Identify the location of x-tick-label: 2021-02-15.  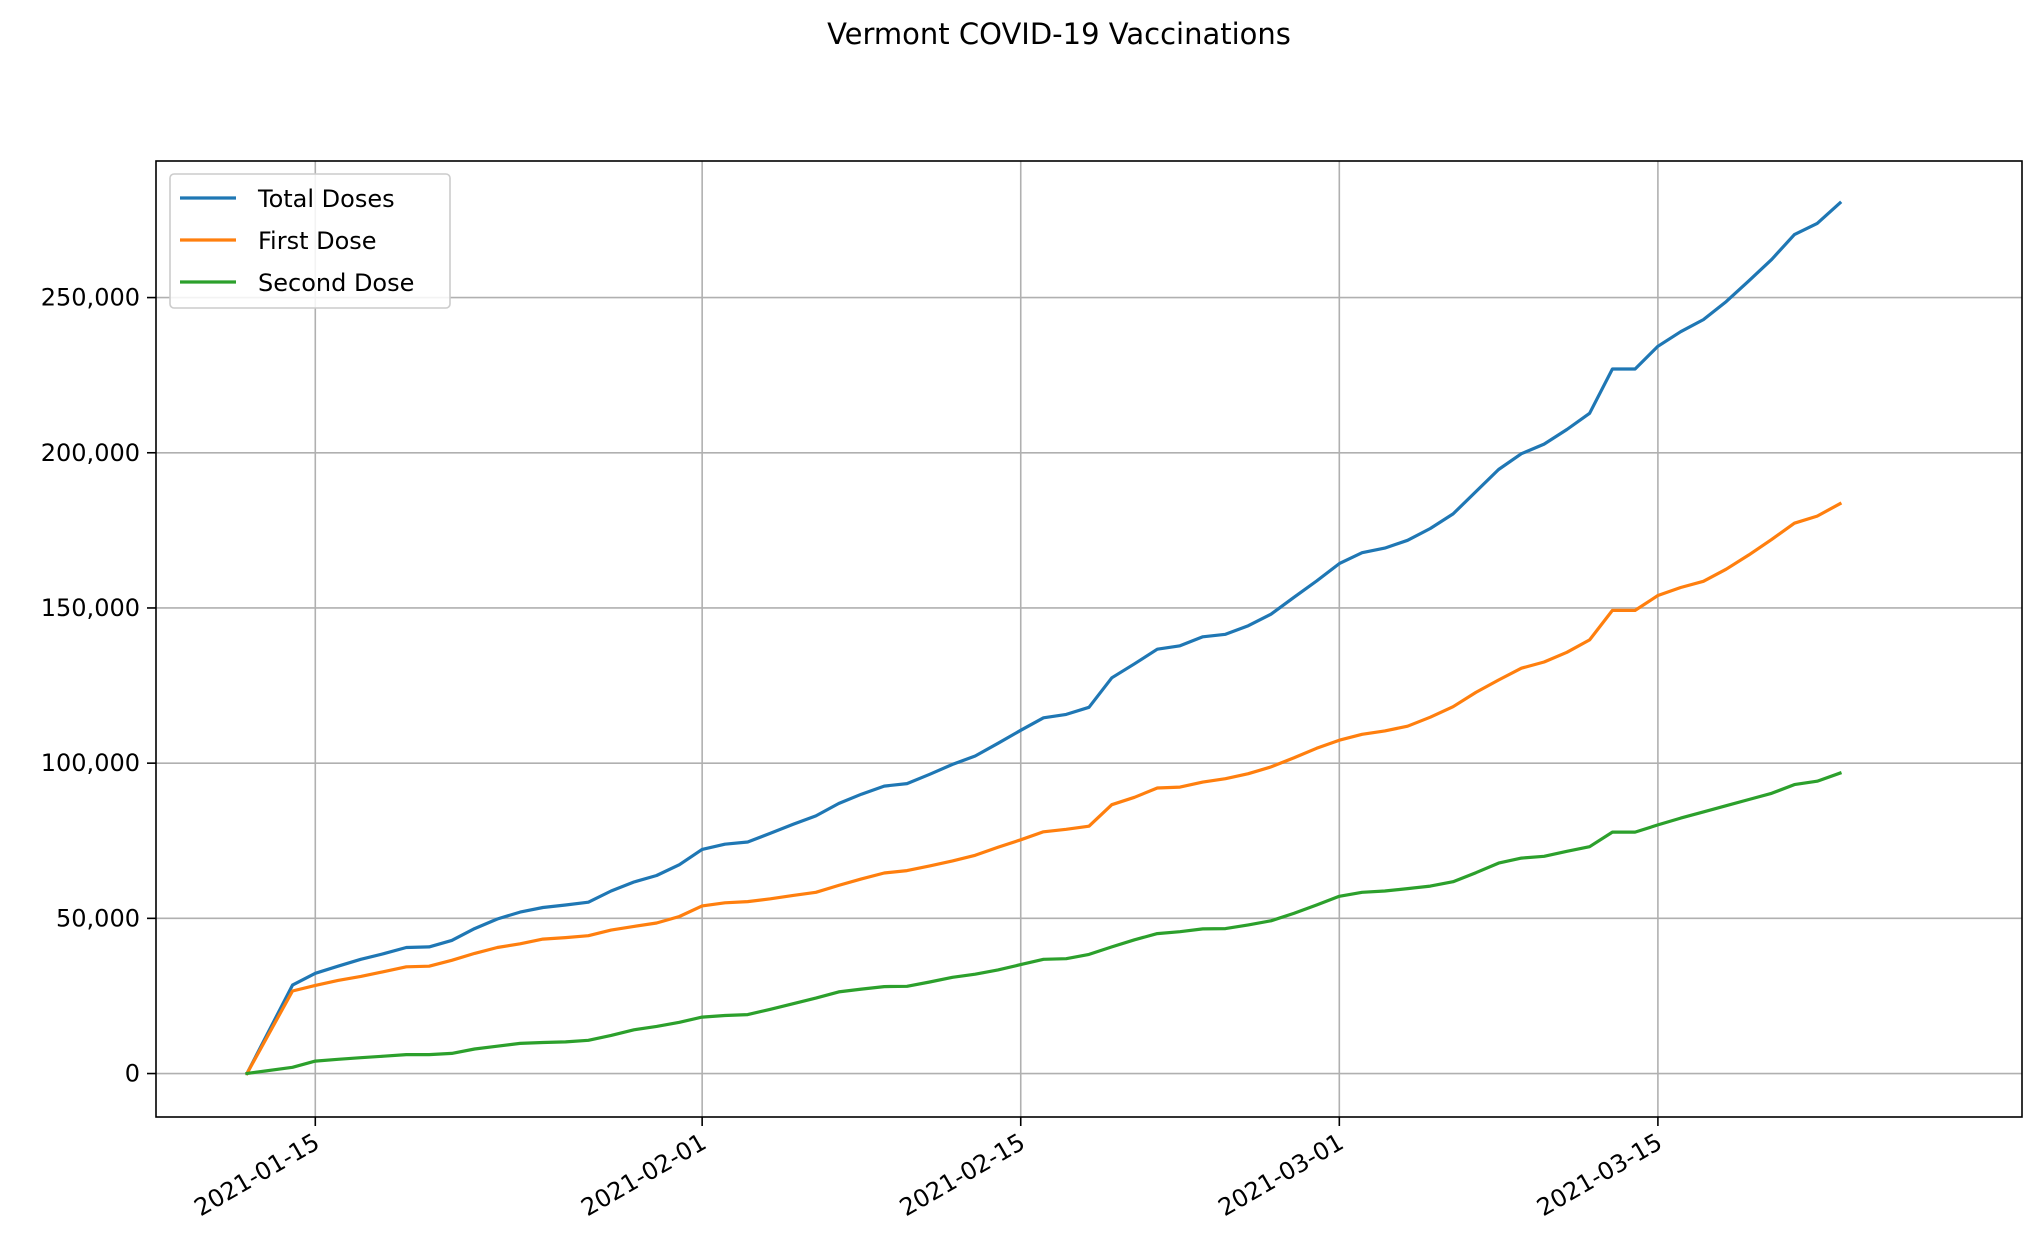
(962, 1175).